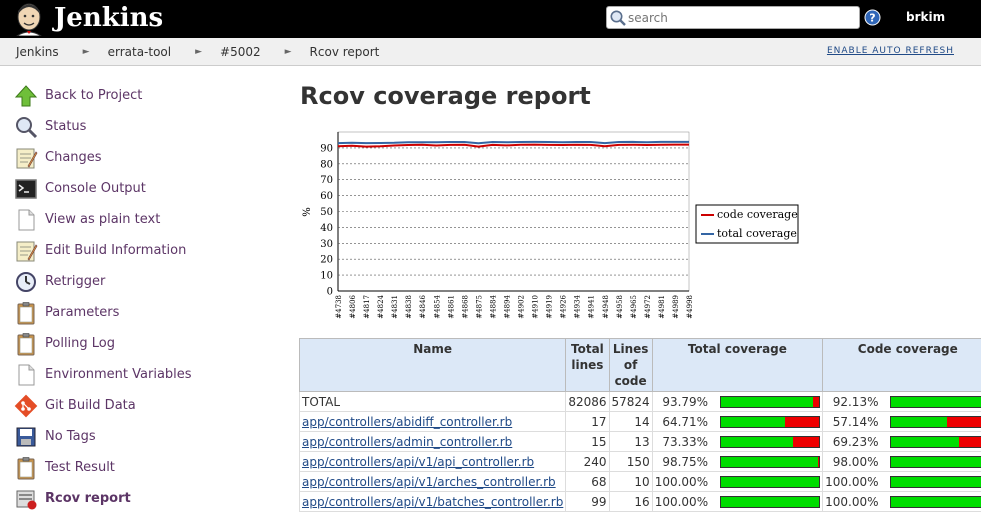 The width and height of the screenshot is (981, 514). What do you see at coordinates (685, 421) in the screenshot?
I see `cell-total-coverage: 64.71%` at bounding box center [685, 421].